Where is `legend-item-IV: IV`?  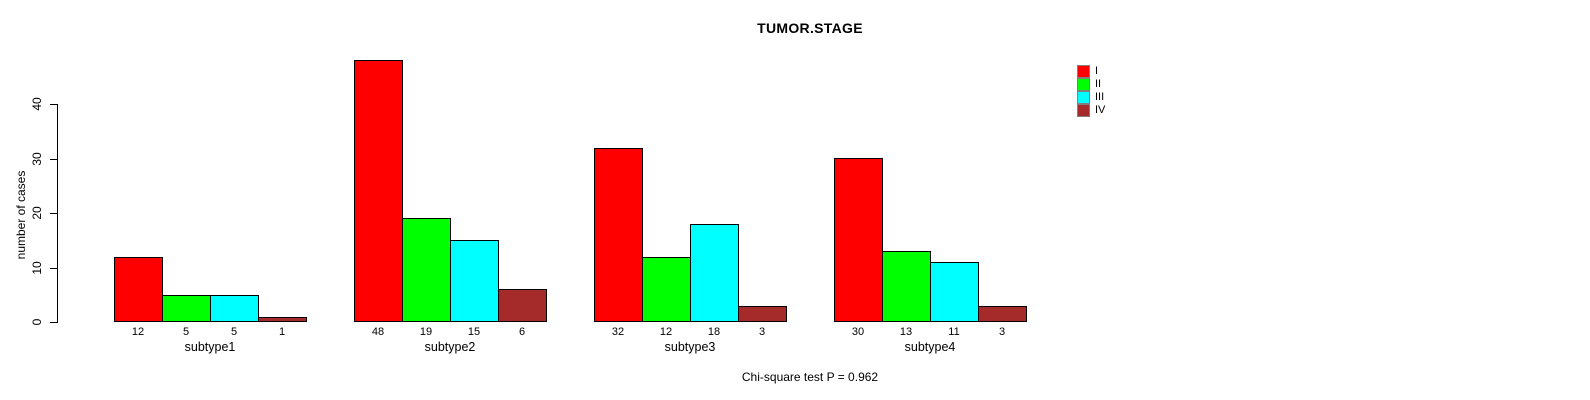
legend-item-IV: IV is located at coordinates (1091, 110).